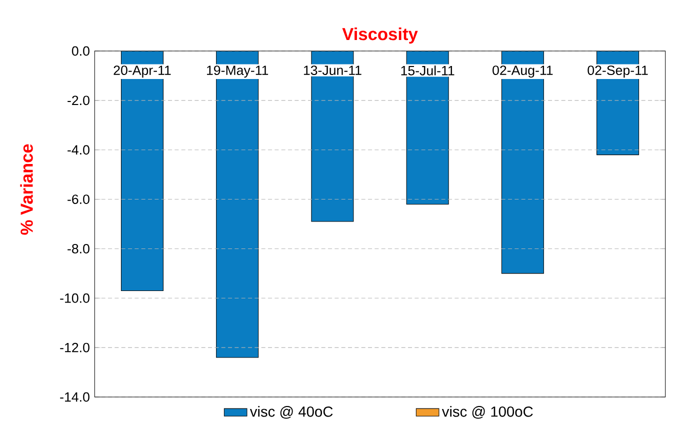 Image resolution: width=678 pixels, height=437 pixels. I want to click on x-tick-label: 02-Sep-11, so click(618, 72).